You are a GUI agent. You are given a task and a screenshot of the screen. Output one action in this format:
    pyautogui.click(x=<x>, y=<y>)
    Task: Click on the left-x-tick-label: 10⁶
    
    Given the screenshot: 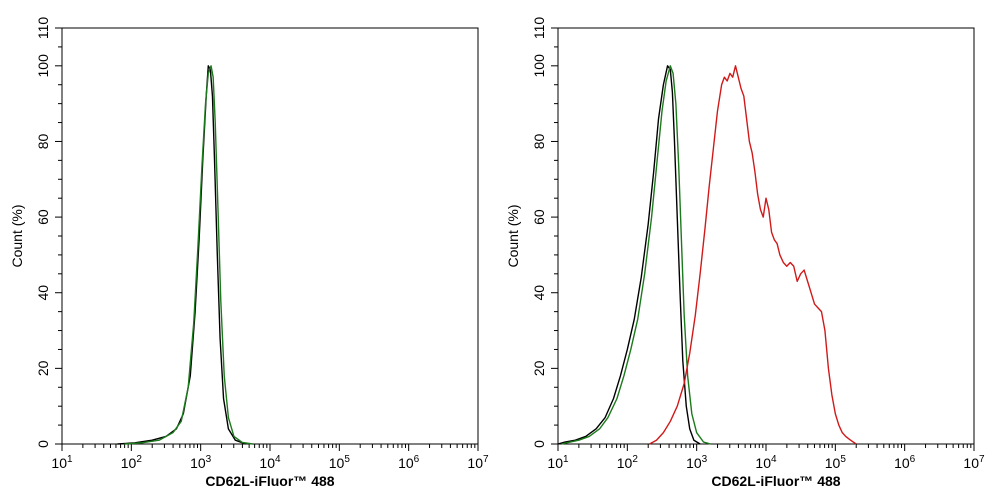 What is the action you would take?
    pyautogui.click(x=409, y=462)
    